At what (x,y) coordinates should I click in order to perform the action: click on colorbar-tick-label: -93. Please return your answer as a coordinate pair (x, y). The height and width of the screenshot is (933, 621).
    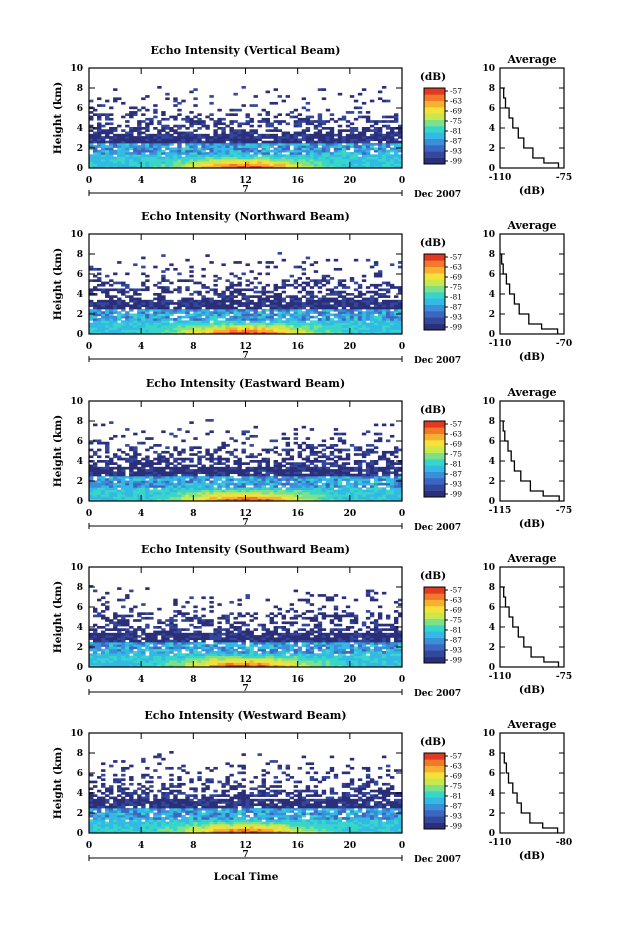
    Looking at the image, I should click on (456, 317).